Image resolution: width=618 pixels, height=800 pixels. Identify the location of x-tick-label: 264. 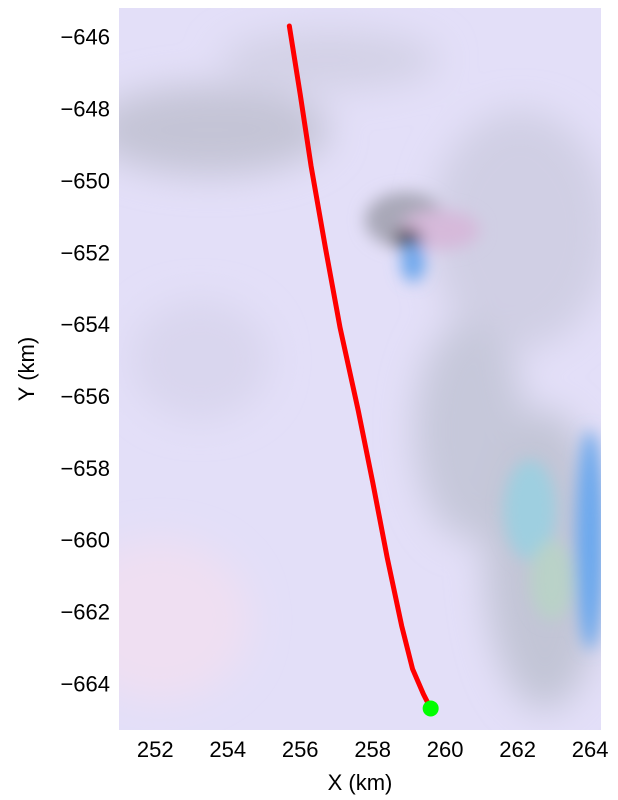
(590, 749).